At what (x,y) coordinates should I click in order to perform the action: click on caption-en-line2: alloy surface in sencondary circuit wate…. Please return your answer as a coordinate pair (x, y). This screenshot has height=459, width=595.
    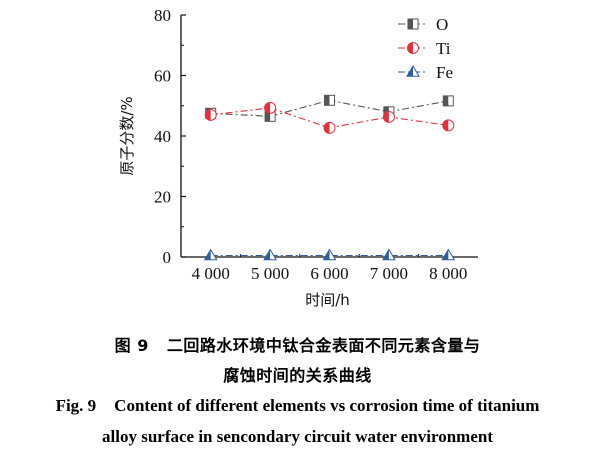
    Looking at the image, I should click on (297, 436).